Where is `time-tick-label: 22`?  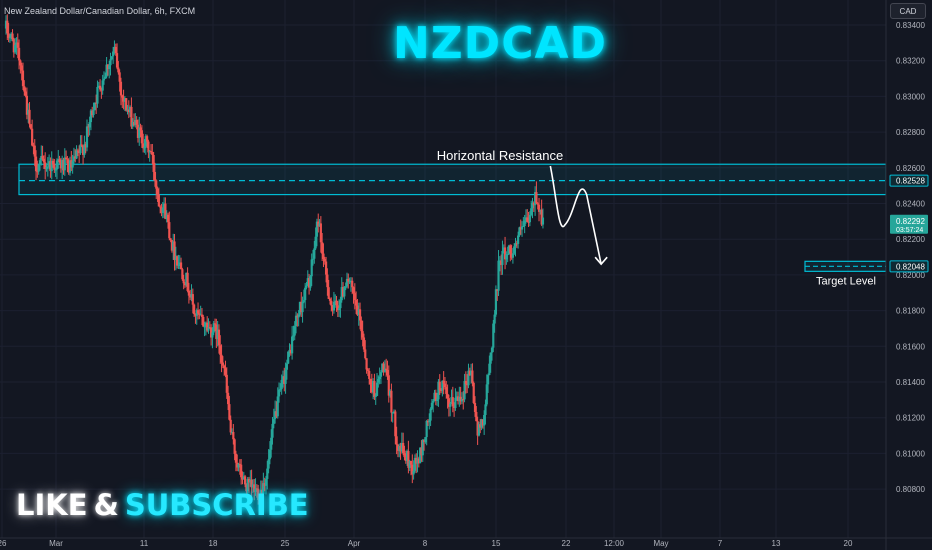 time-tick-label: 22 is located at coordinates (566, 543).